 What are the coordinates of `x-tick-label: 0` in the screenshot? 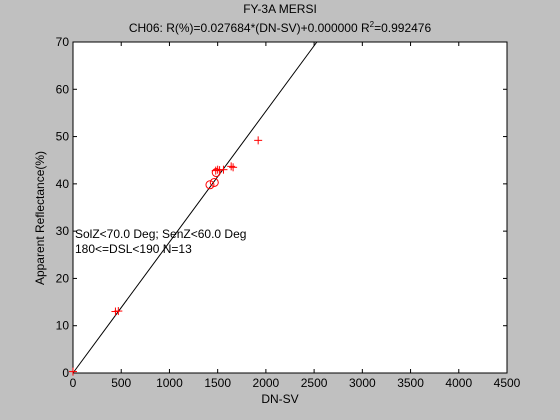 It's located at (73, 383).